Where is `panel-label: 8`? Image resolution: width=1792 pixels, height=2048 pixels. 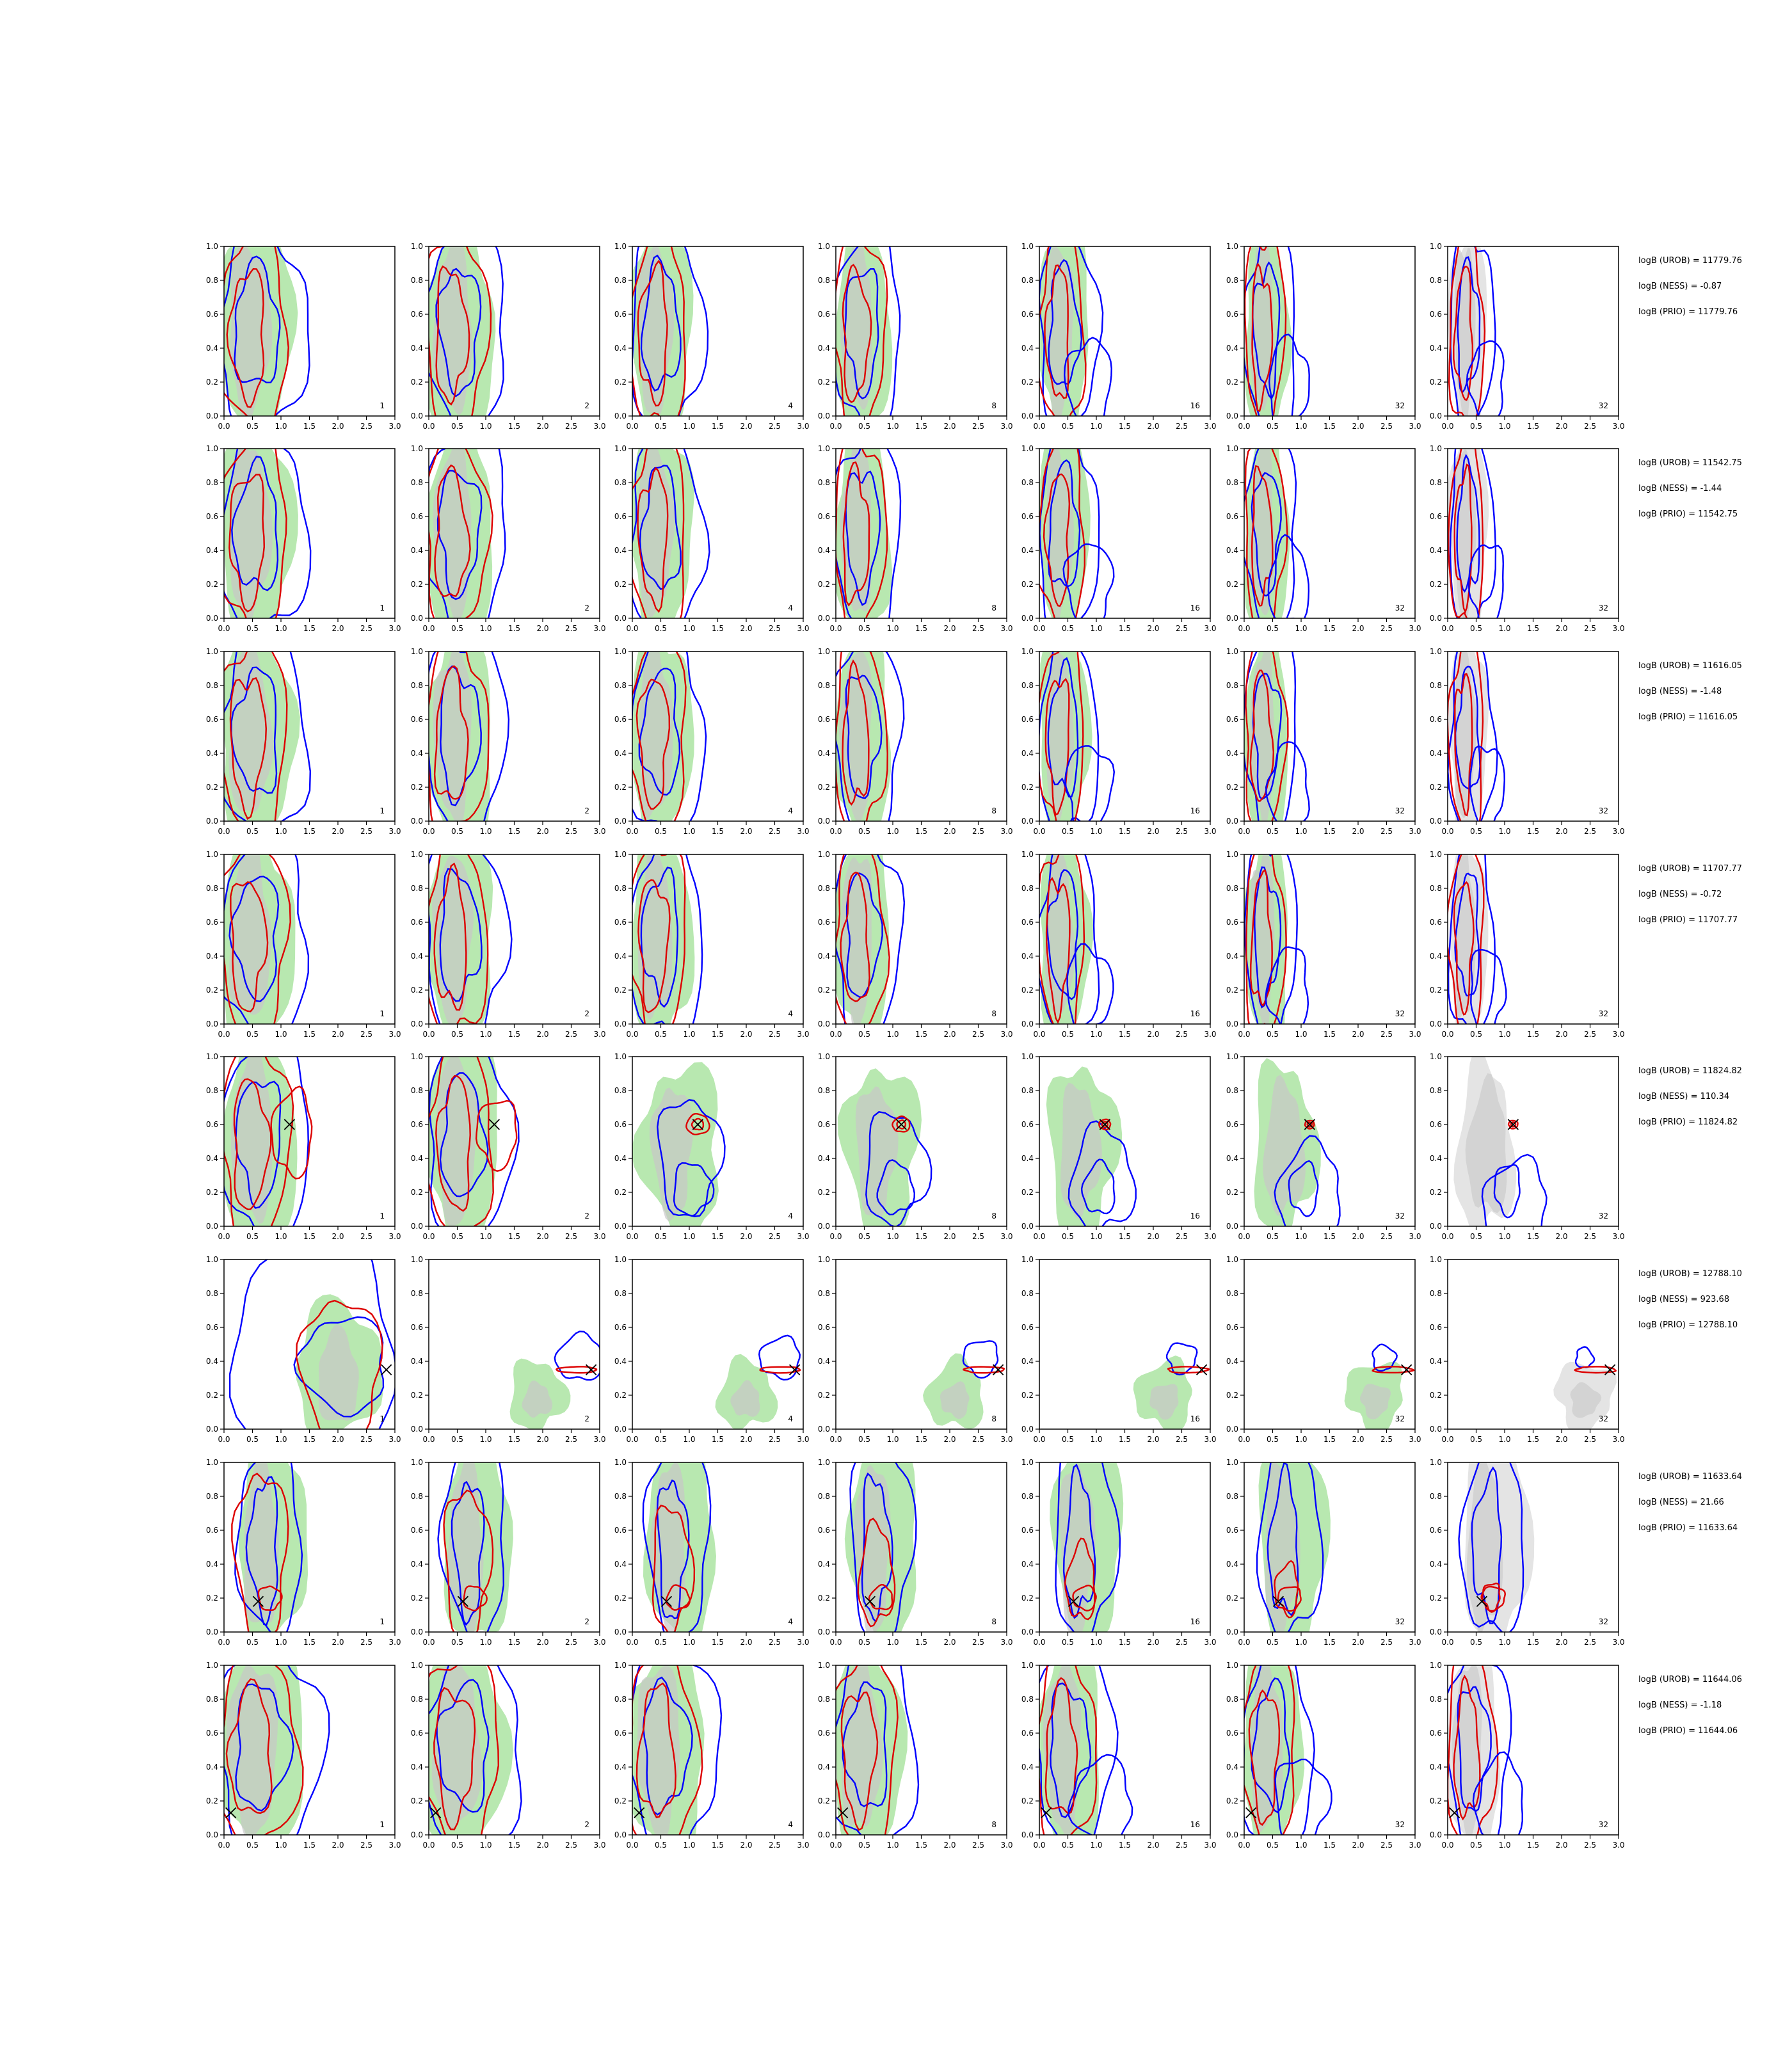
panel-label: 8 is located at coordinates (993, 1824).